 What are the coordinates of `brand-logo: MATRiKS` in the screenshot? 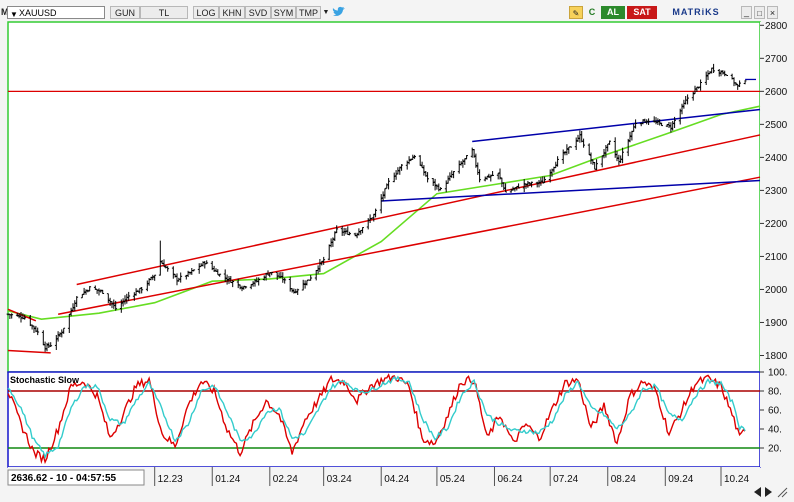 It's located at (696, 12).